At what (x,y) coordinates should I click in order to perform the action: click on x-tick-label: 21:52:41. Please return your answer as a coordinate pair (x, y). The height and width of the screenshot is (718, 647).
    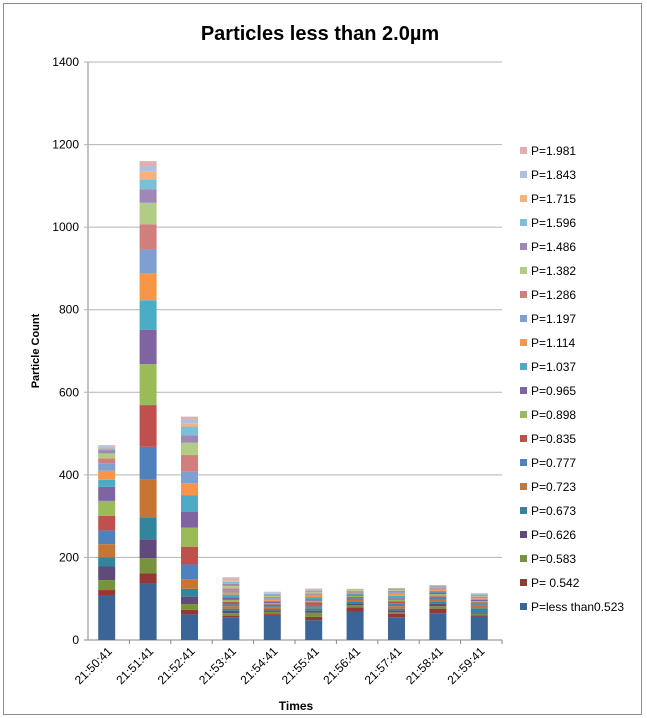
    Looking at the image, I should click on (176, 665).